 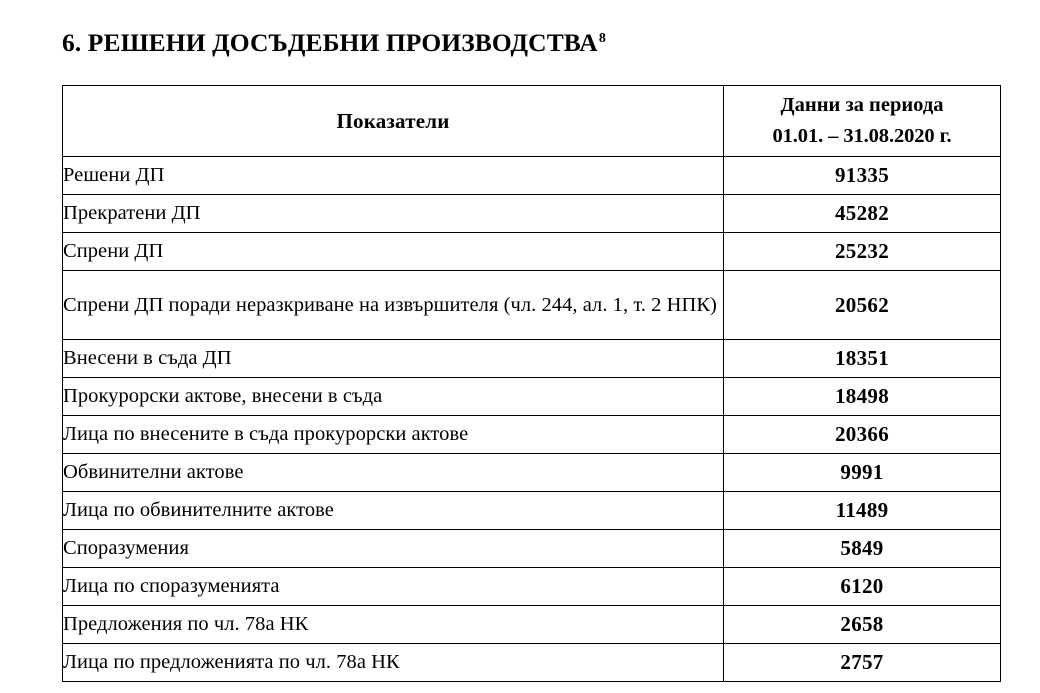 I want to click on column-header-period: Данни за периода 01.01. – 31.08.2020 г., so click(x=862, y=121).